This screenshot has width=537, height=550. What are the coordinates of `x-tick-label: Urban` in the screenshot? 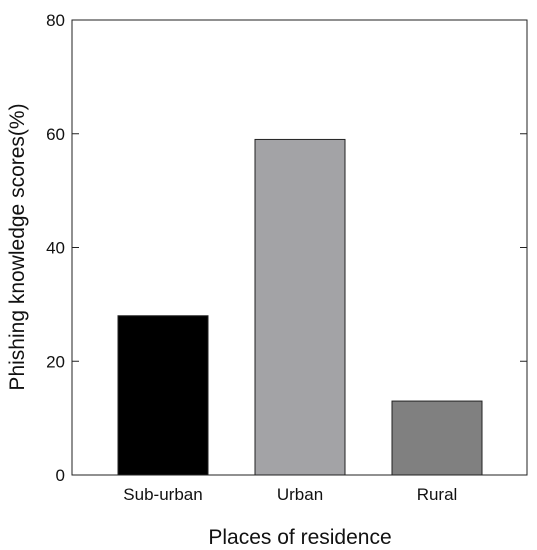 It's located at (300, 494).